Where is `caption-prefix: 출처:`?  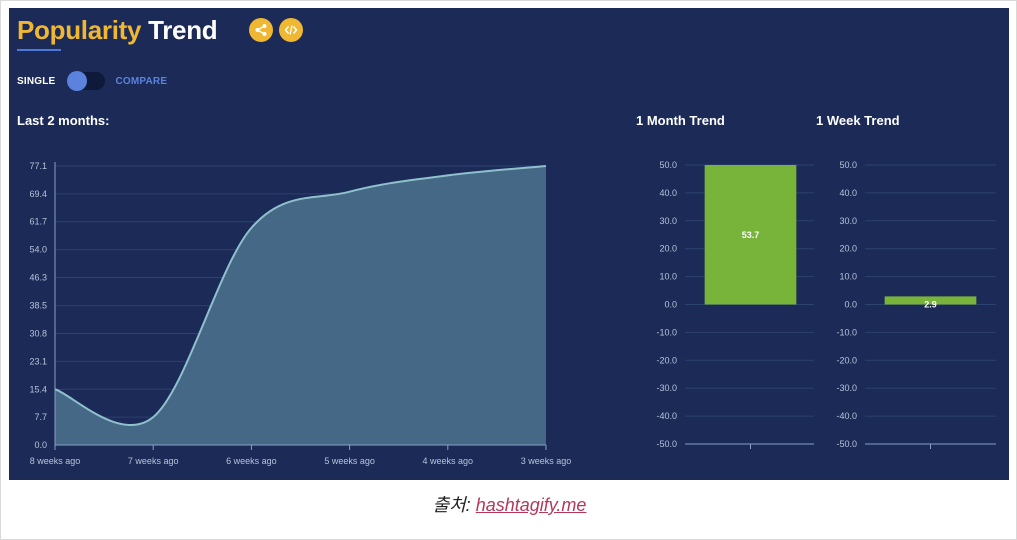
caption-prefix: 출처: is located at coordinates (451, 505).